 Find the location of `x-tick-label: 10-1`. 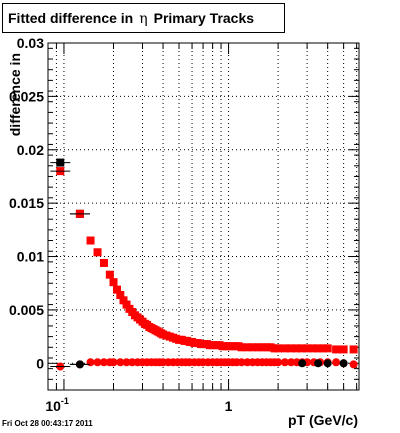

x-tick-label: 10-1 is located at coordinates (57, 405).